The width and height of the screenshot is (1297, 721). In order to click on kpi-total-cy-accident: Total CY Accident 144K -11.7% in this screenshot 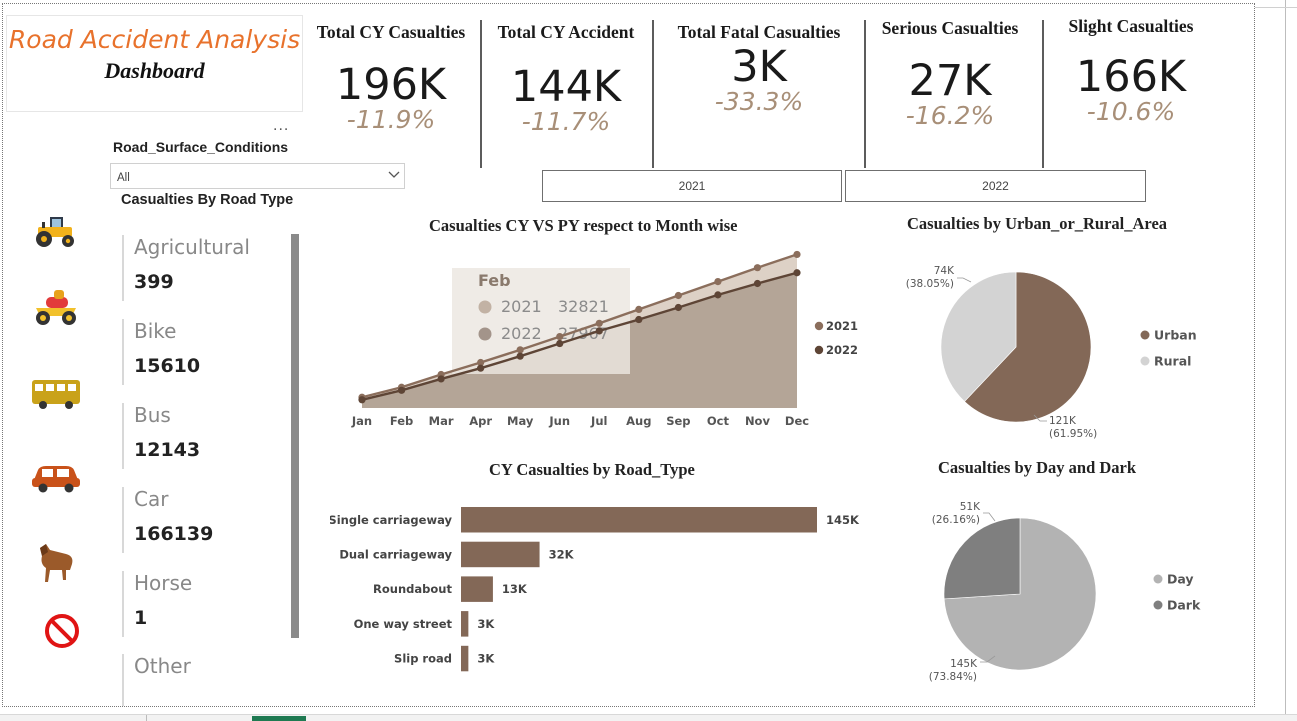, I will do `click(566, 91)`.